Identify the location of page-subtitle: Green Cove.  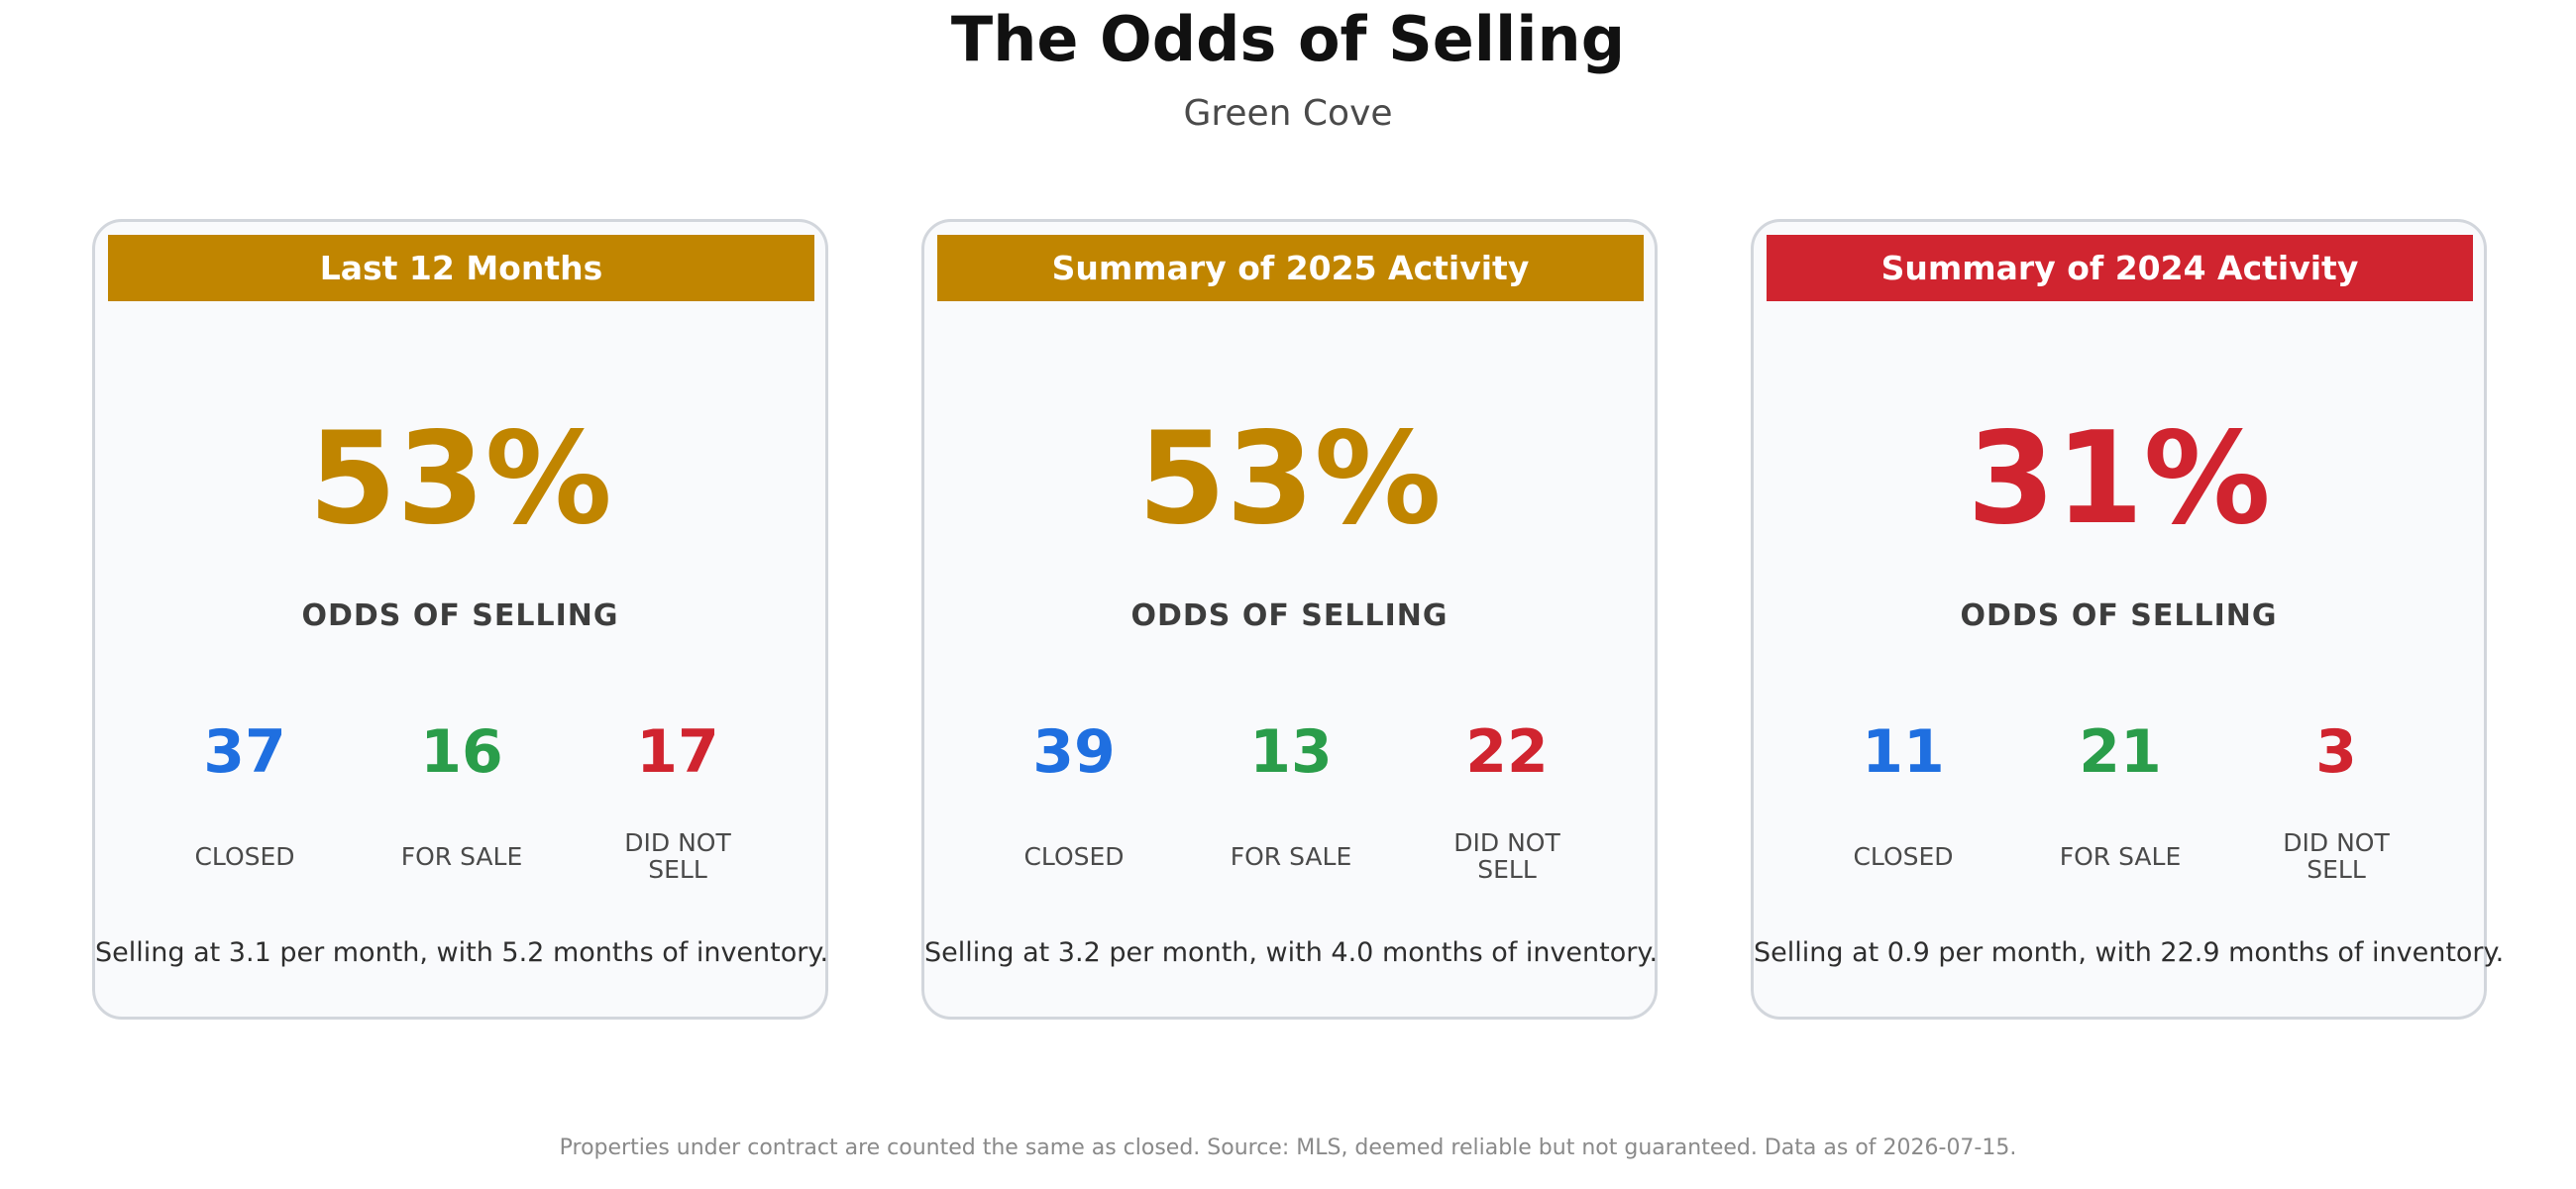
(1288, 113).